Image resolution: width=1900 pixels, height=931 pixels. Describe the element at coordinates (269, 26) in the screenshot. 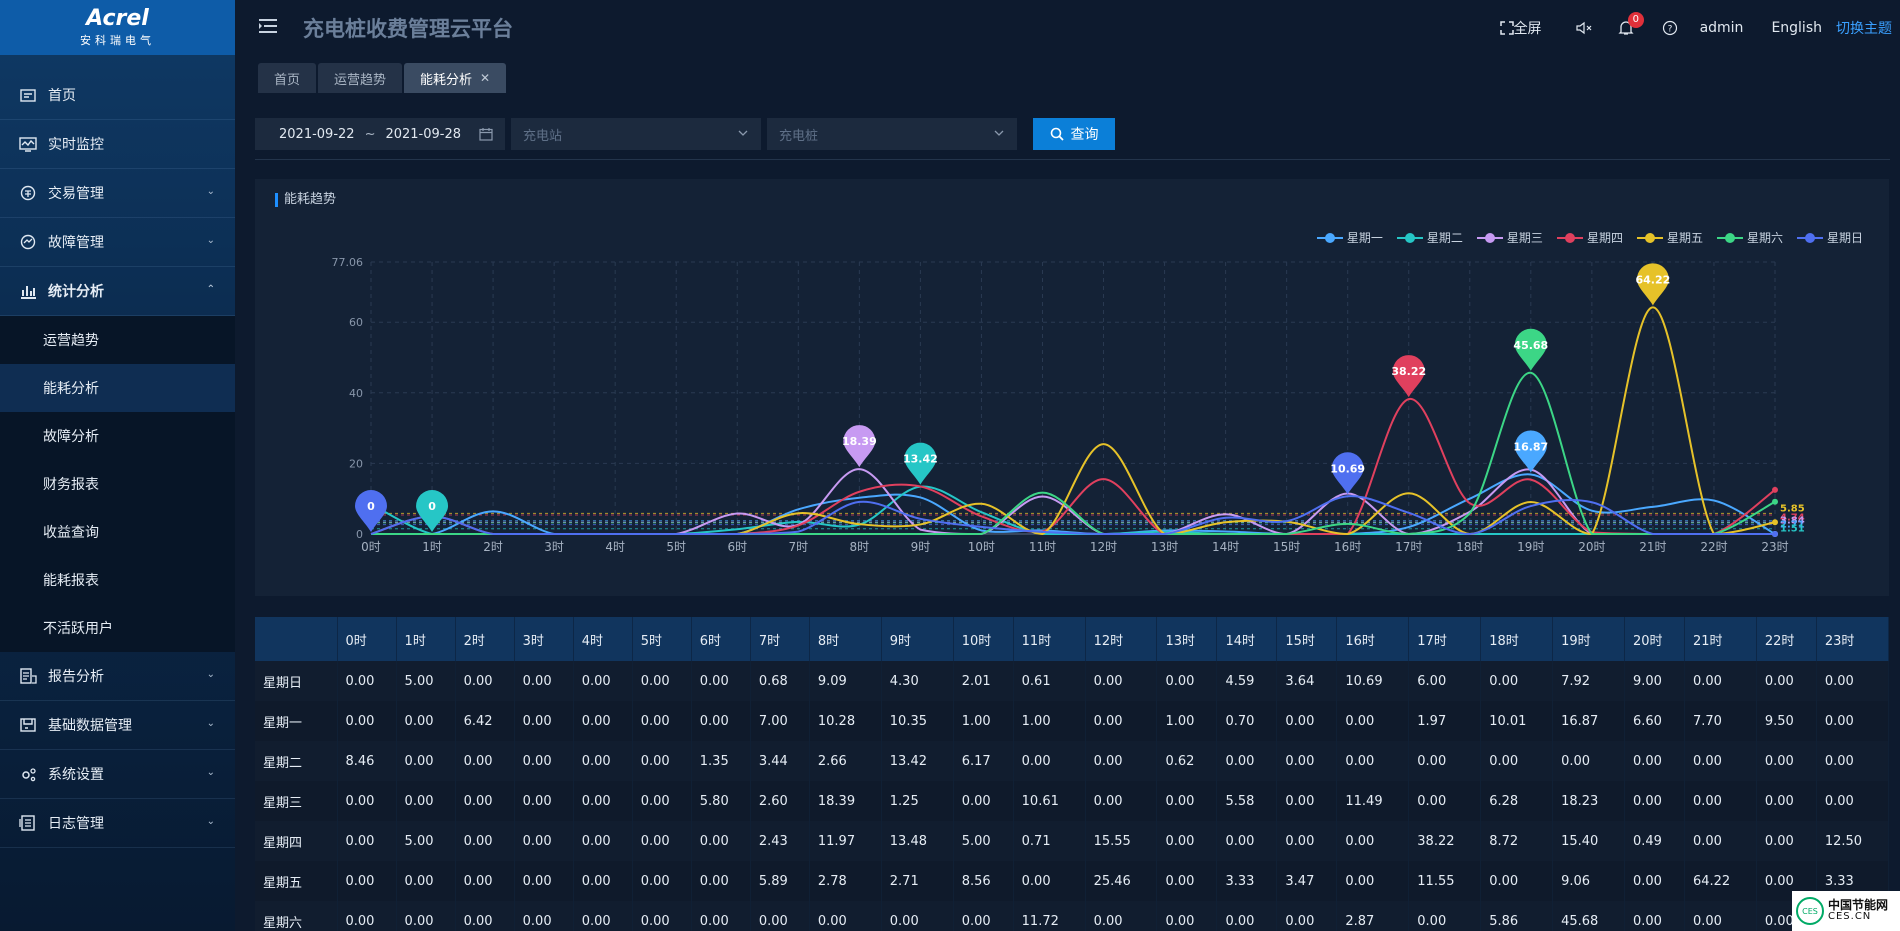

I see `menu-toggle-icon` at that location.